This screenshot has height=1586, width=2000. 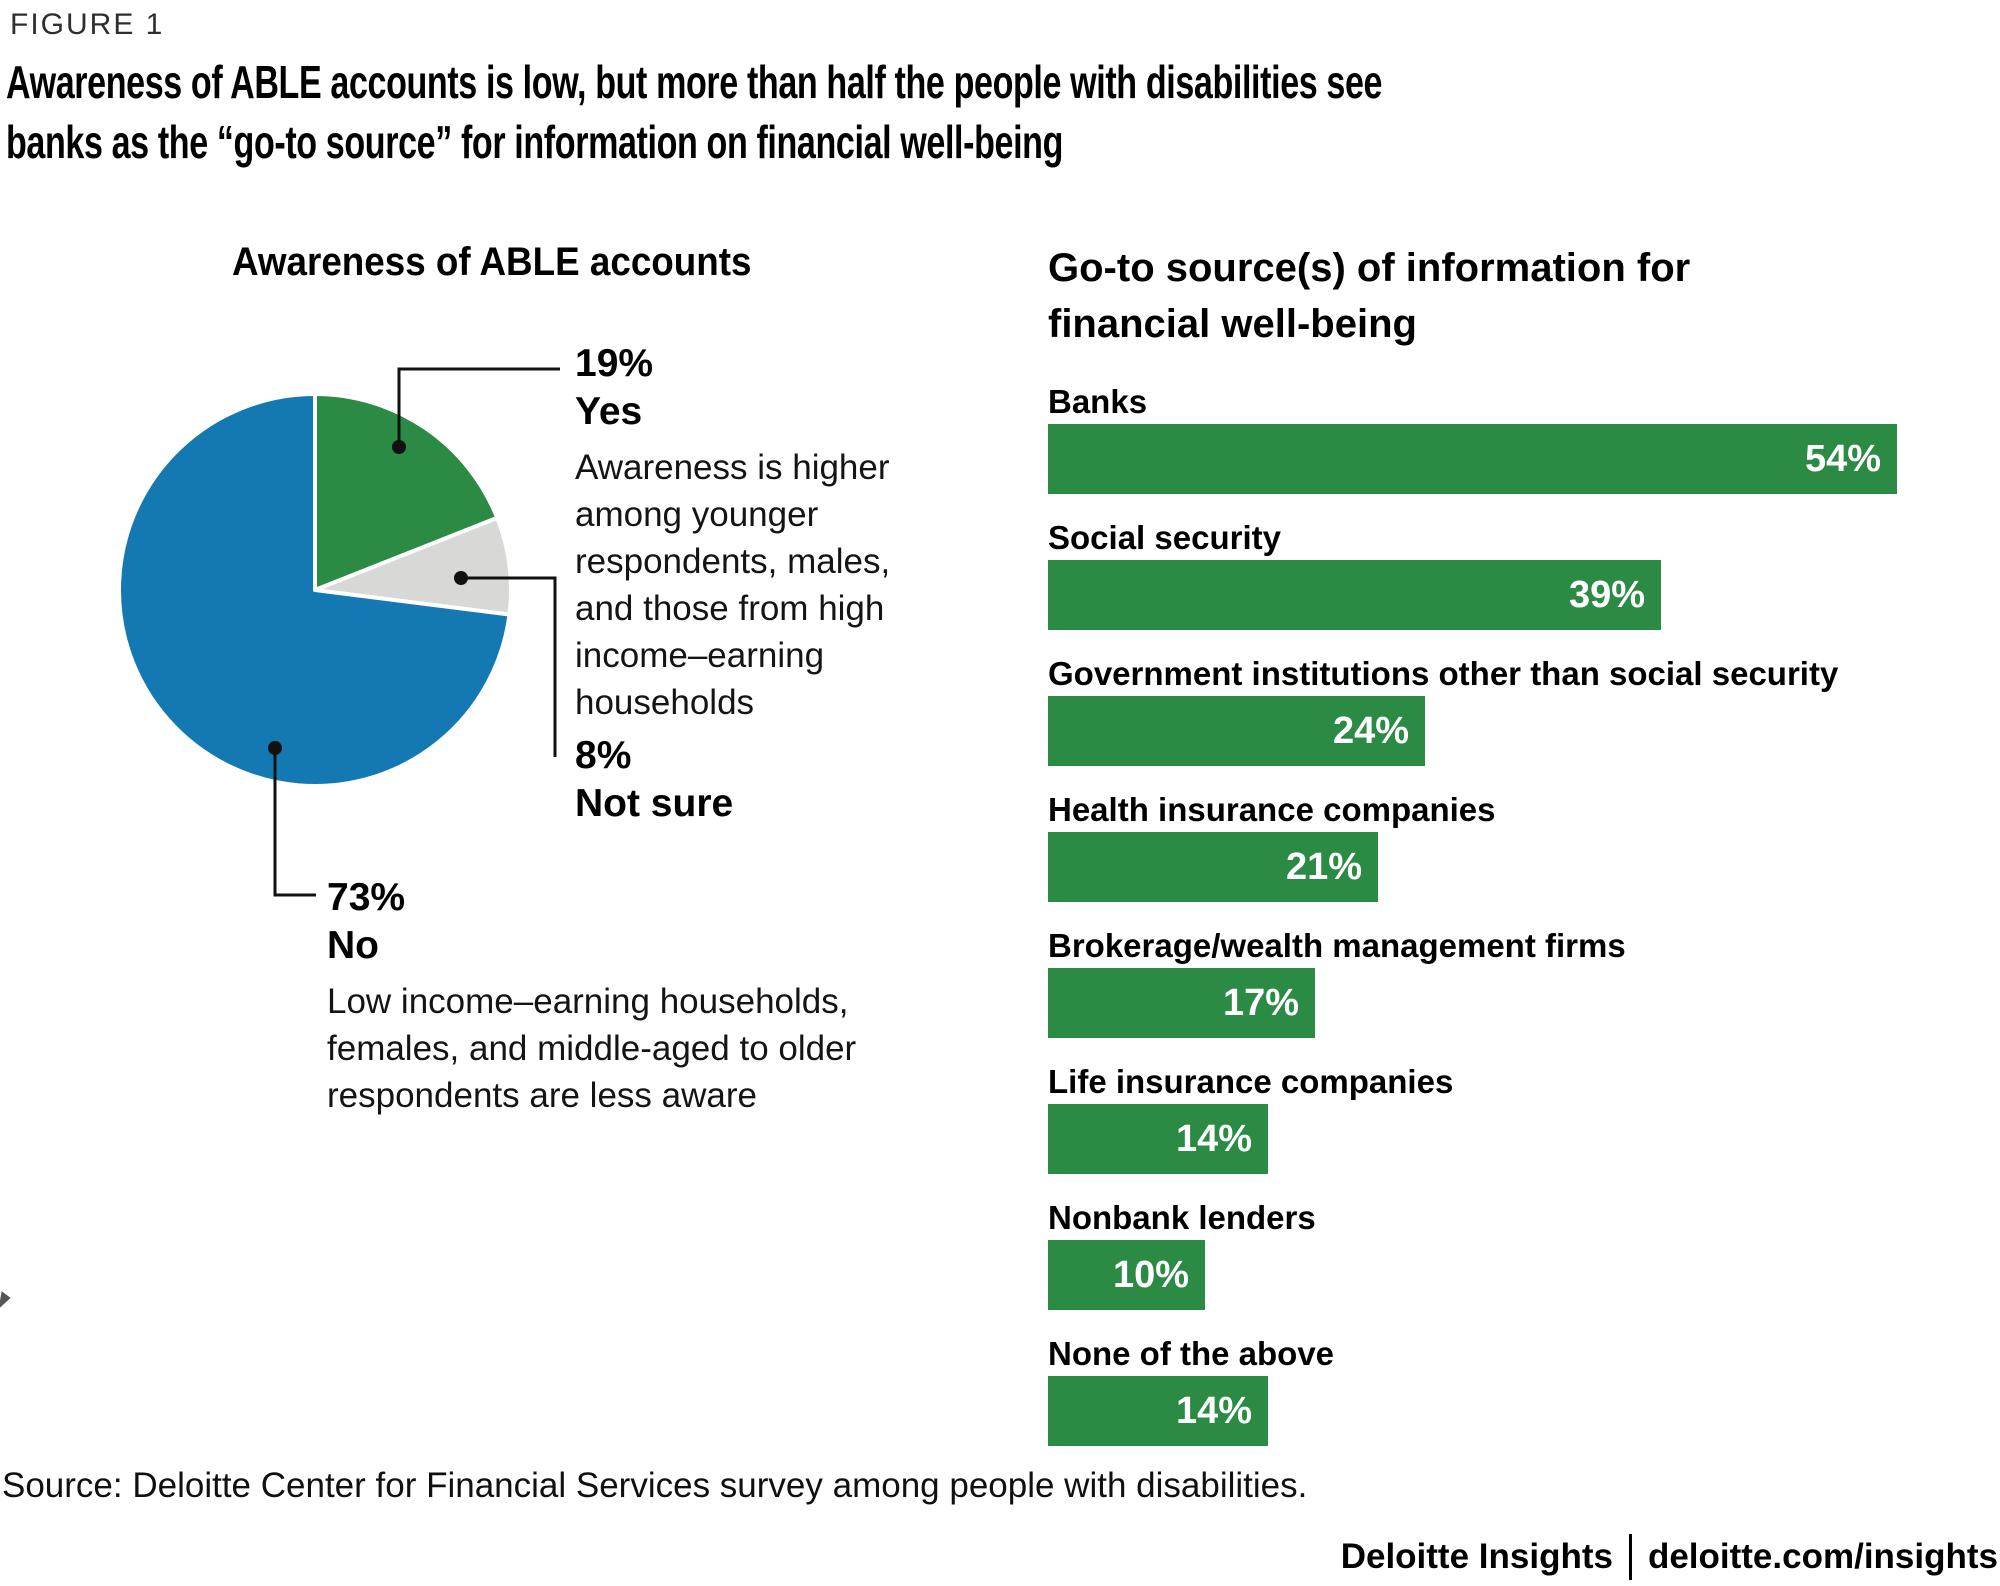 What do you see at coordinates (1524, 1117) in the screenshot?
I see `bar-item: Life insurance companies 14%` at bounding box center [1524, 1117].